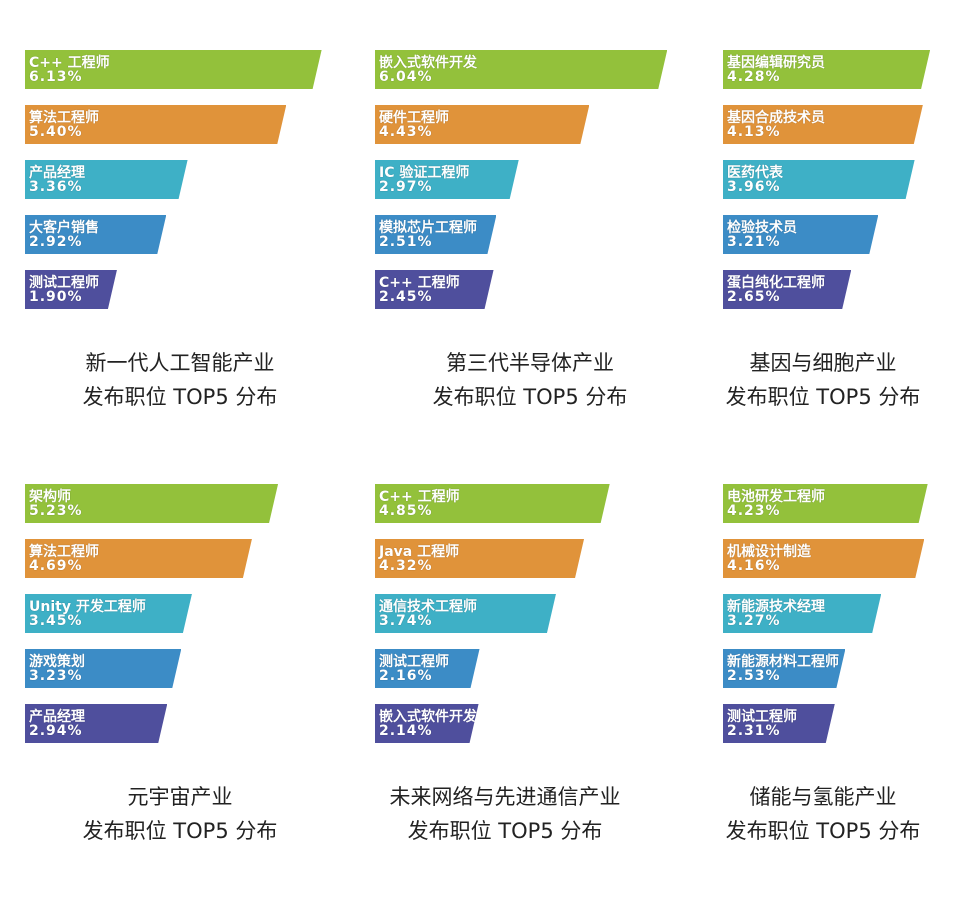 The width and height of the screenshot is (973, 913). Describe the element at coordinates (106, 179) in the screenshot. I see `bar: 产品经理 3.36%` at that location.